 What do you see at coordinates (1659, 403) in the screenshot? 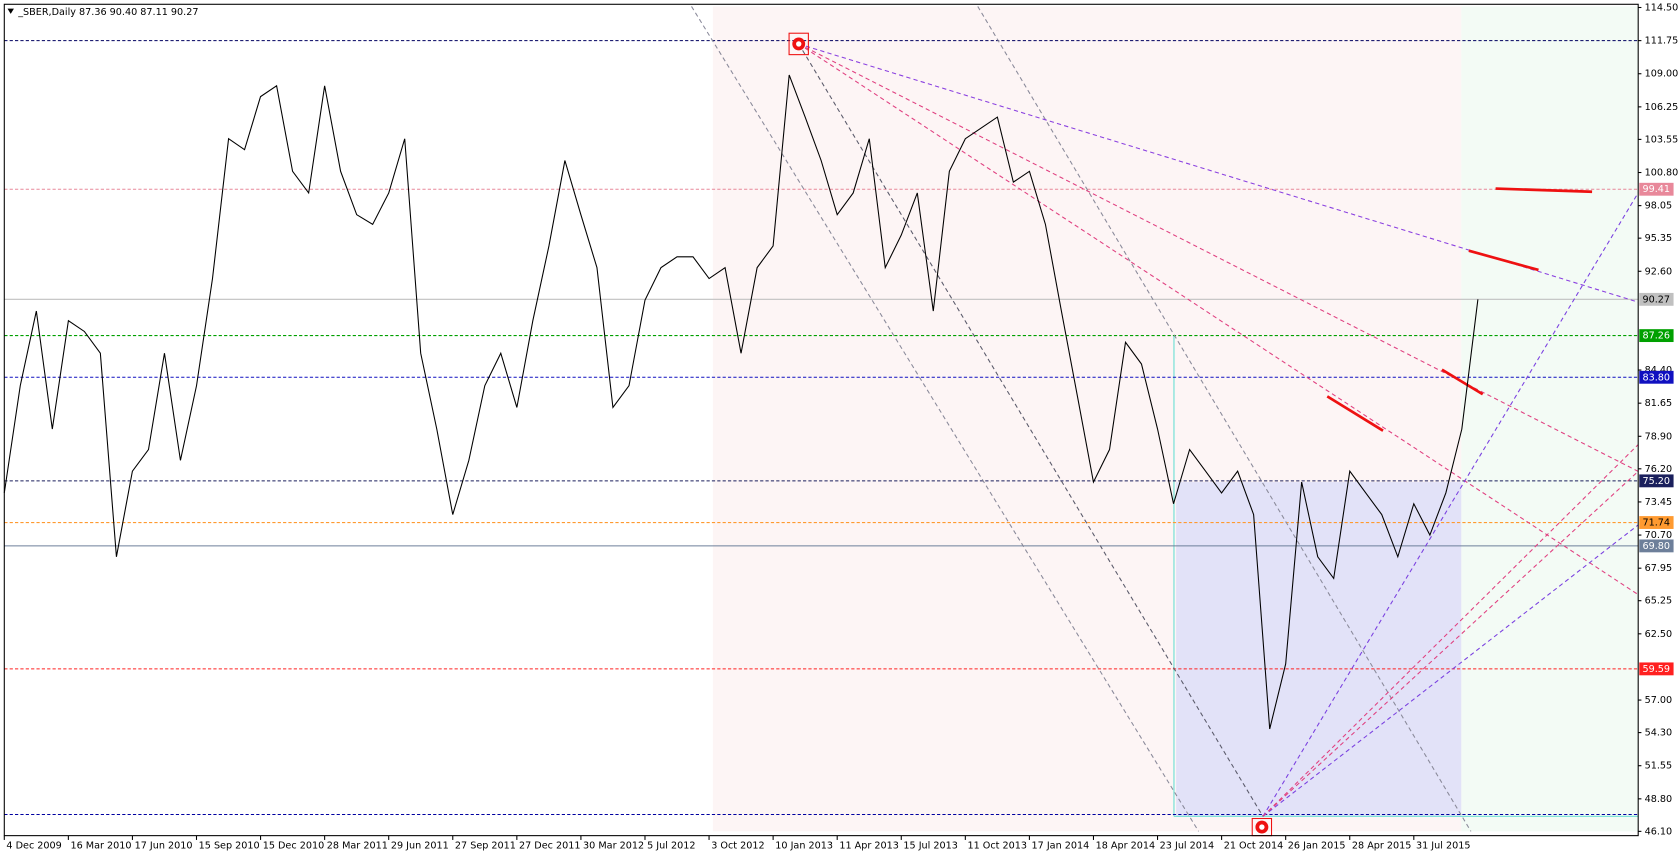
I see `y-tick-label: 81.65` at bounding box center [1659, 403].